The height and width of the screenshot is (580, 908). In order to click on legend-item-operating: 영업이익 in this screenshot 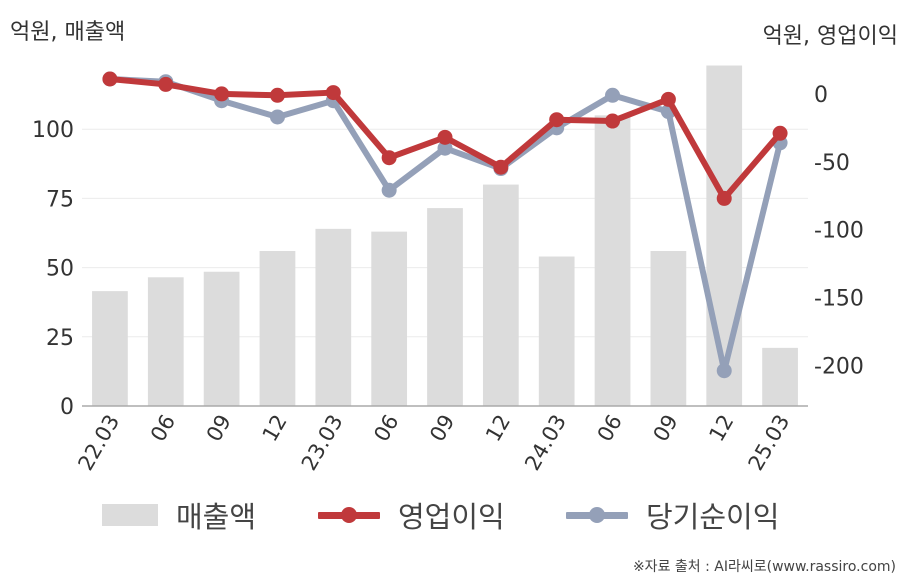, I will do `click(411, 515)`.